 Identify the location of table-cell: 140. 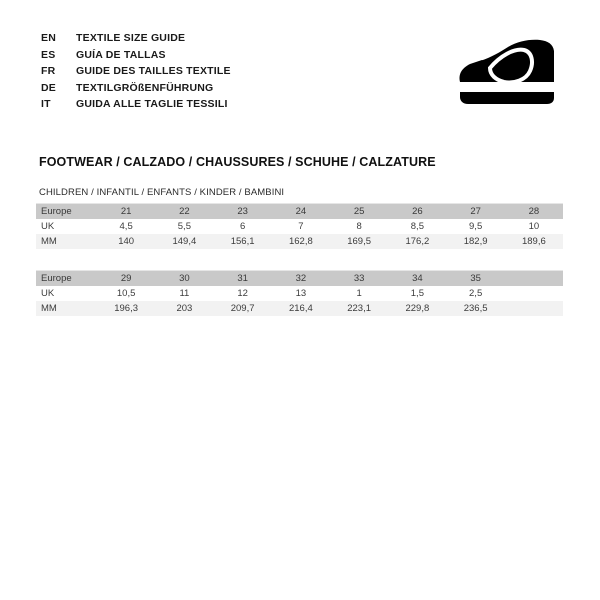
(126, 241).